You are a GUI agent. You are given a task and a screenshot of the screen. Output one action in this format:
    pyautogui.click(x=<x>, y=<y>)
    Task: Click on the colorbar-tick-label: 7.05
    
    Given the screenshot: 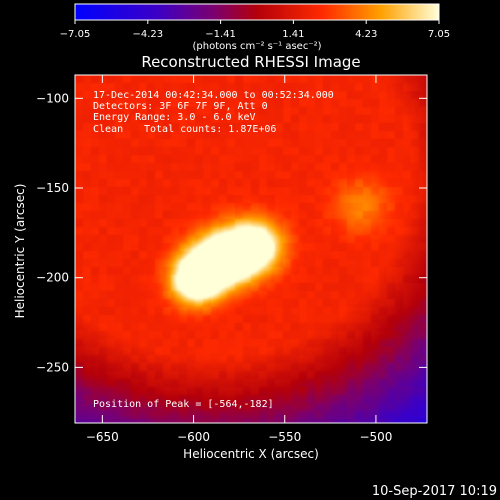 What is the action you would take?
    pyautogui.click(x=439, y=34)
    